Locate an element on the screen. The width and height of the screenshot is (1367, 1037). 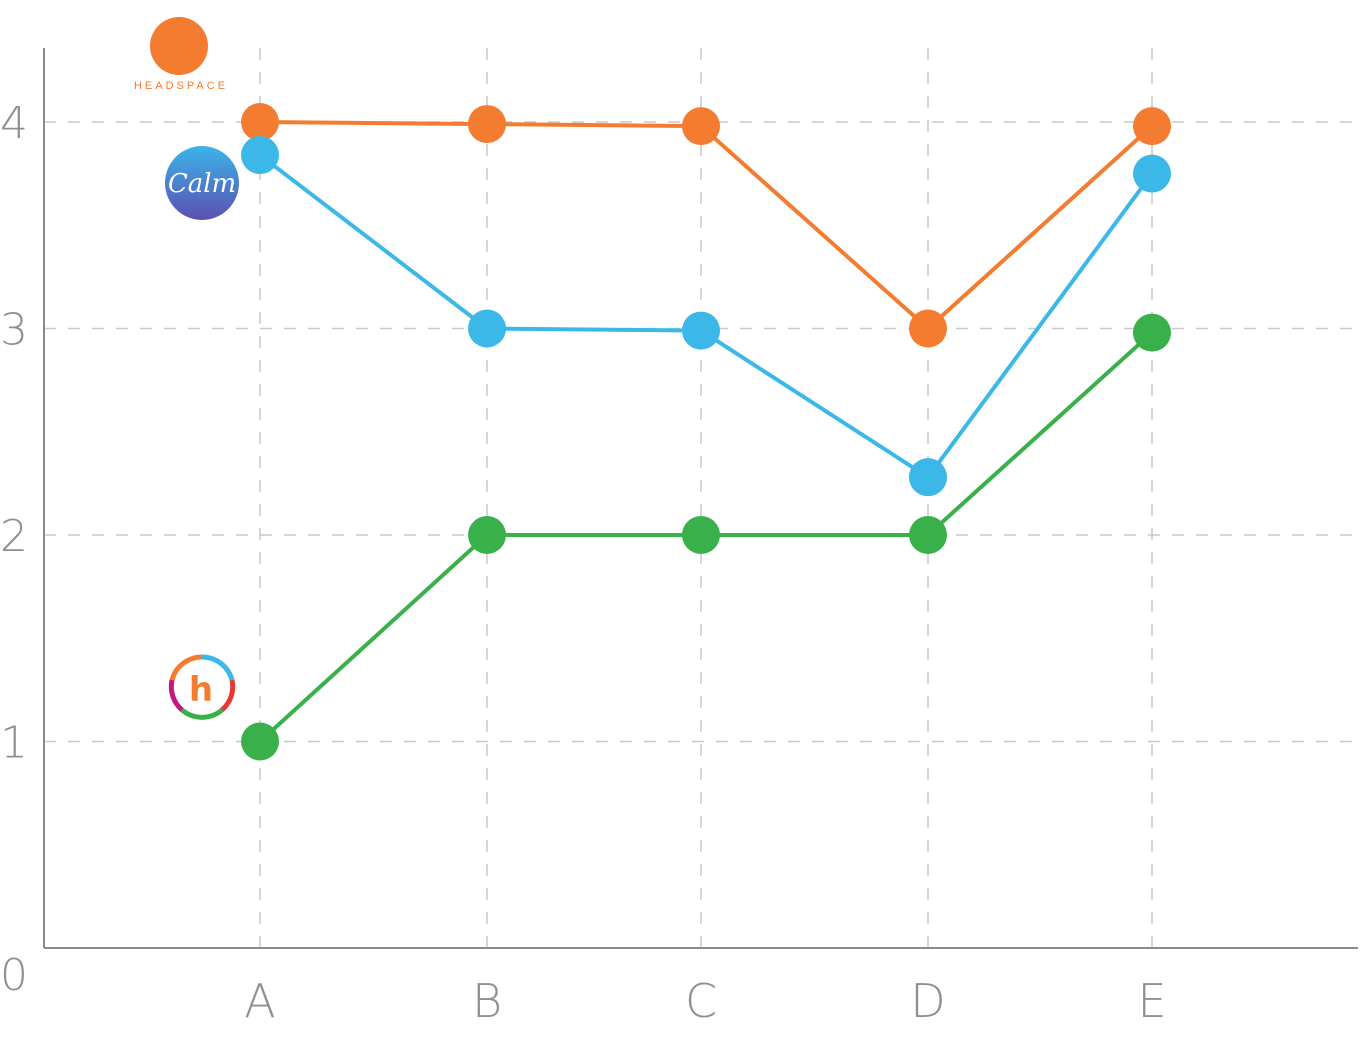
x-tick-labels: A B C D E is located at coordinates (705, 1001).